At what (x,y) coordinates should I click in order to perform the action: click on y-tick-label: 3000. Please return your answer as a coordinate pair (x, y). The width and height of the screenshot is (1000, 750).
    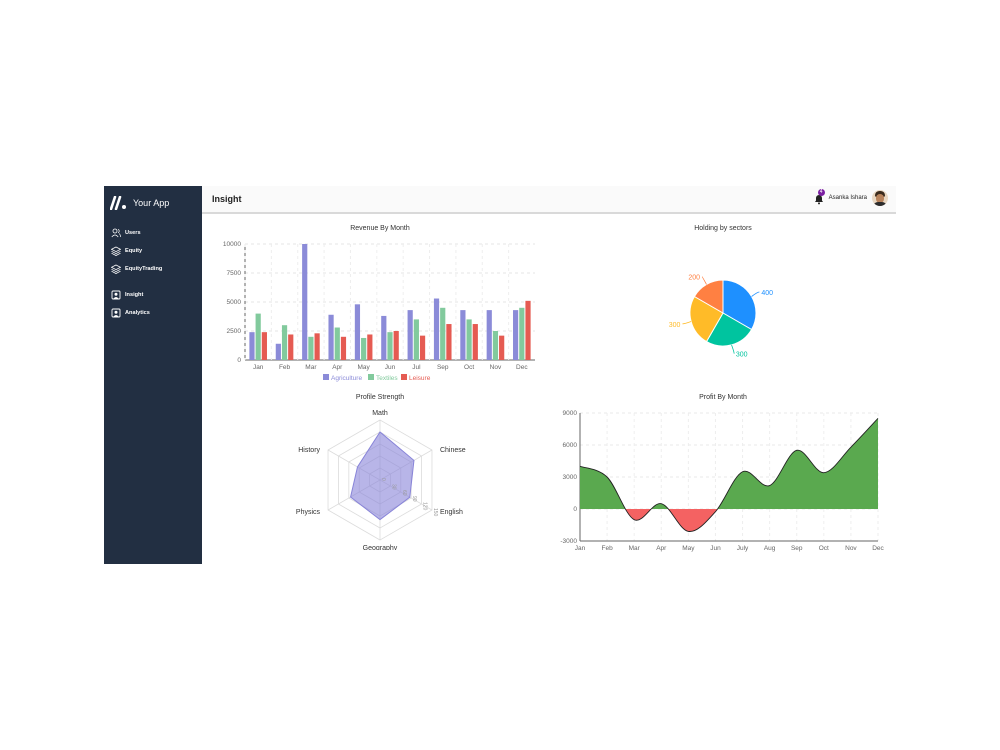
    Looking at the image, I should click on (570, 477).